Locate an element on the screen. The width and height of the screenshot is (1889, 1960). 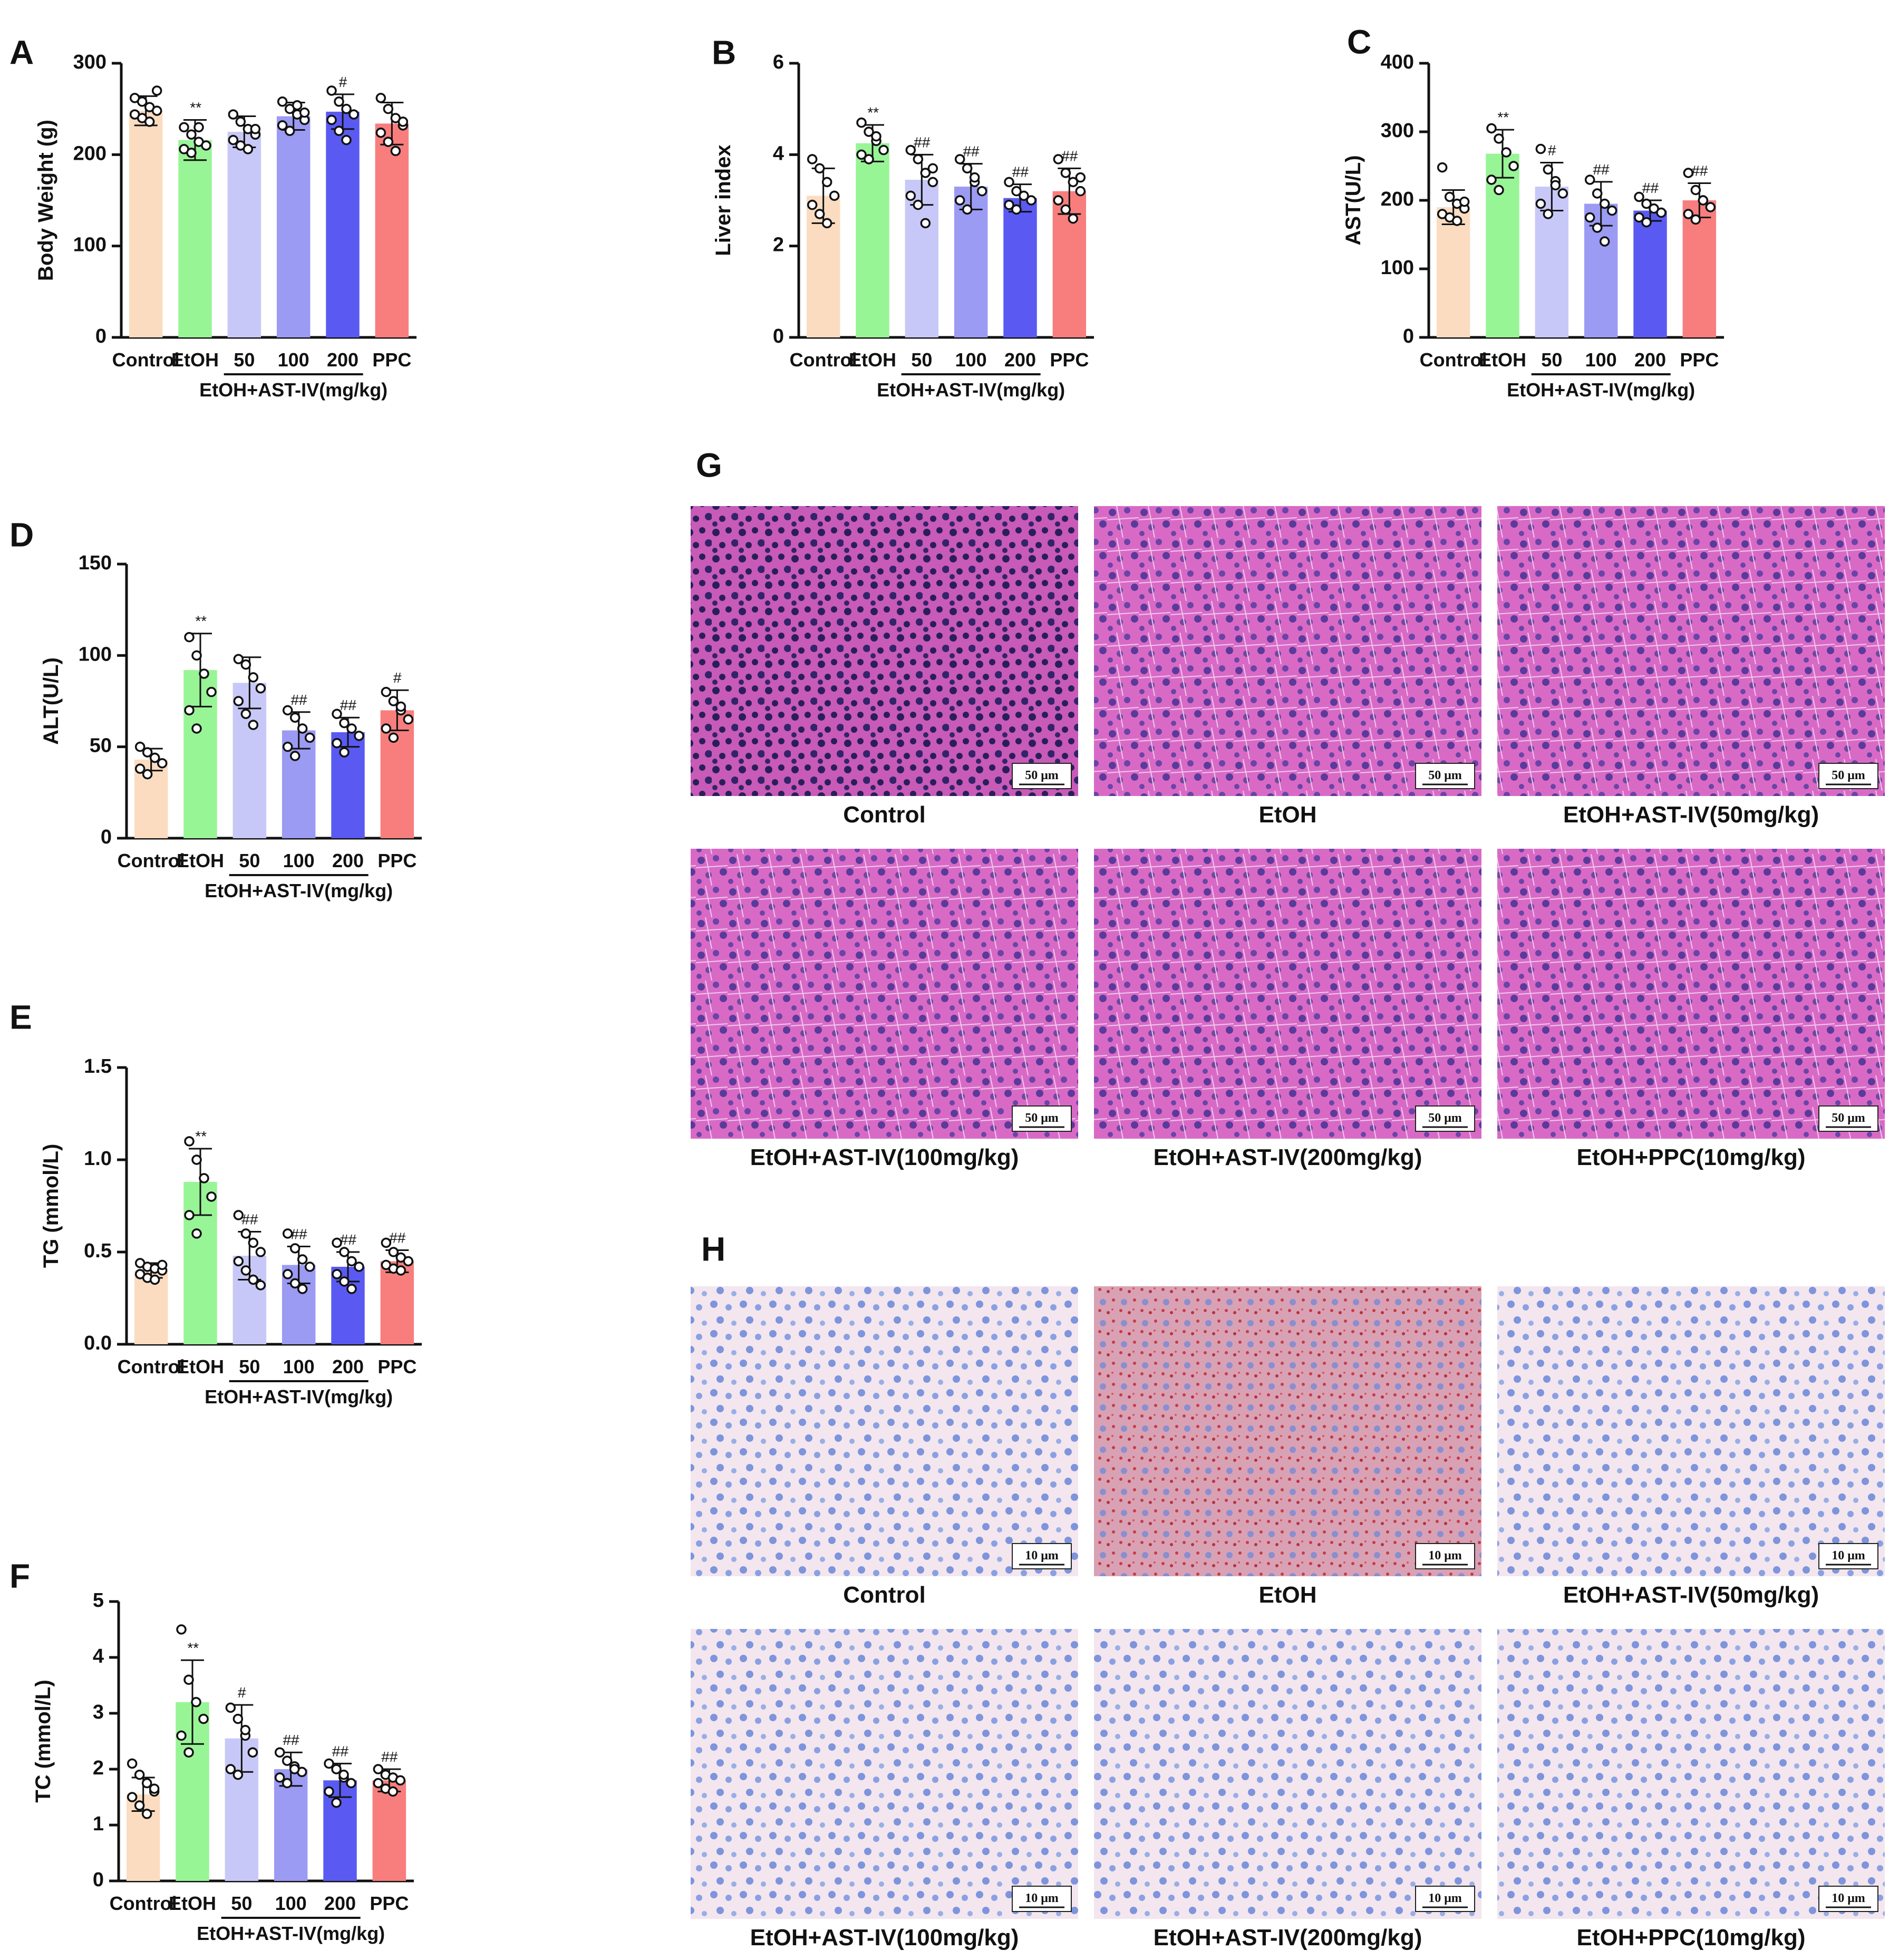
y-tick-label: 300 is located at coordinates (1397, 131).